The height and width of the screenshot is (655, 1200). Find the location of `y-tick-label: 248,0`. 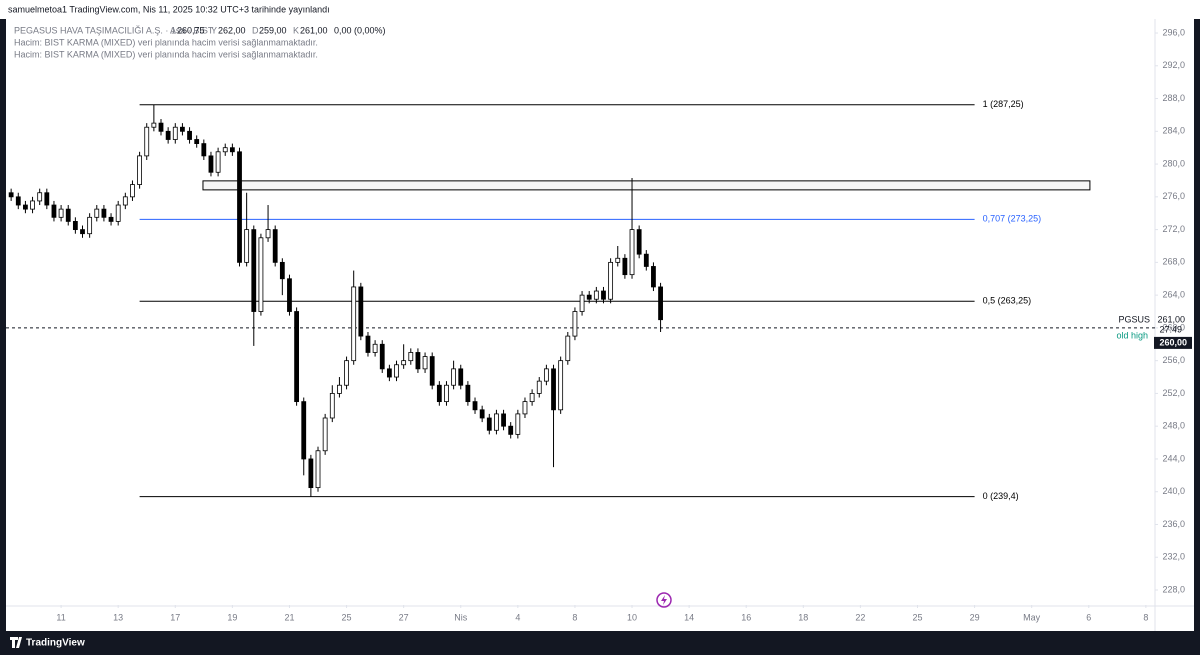

y-tick-label: 248,0 is located at coordinates (1173, 426).